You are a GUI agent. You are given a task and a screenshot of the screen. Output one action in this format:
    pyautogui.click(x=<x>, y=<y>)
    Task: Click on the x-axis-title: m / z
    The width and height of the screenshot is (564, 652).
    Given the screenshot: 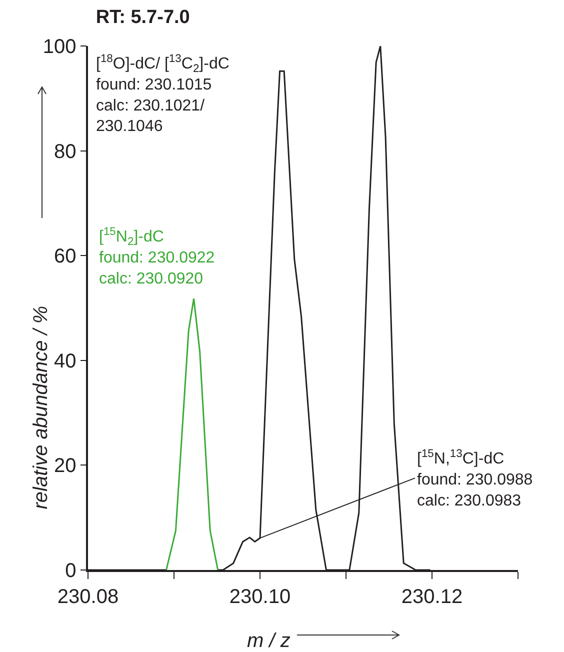 What is the action you would take?
    pyautogui.click(x=268, y=641)
    